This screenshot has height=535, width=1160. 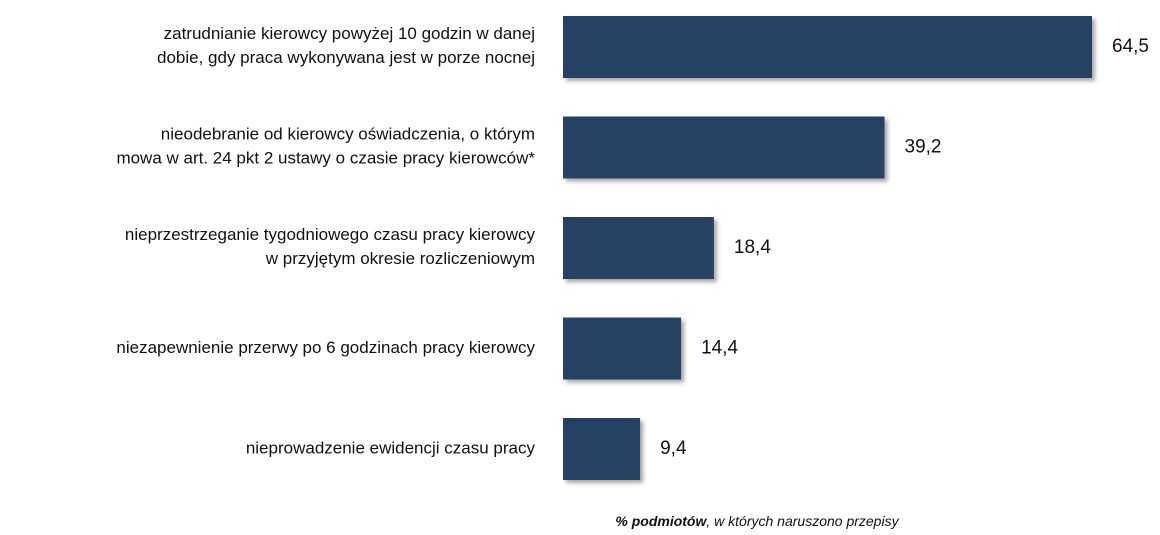 What do you see at coordinates (752, 247) in the screenshot?
I see `value-label: 18,4` at bounding box center [752, 247].